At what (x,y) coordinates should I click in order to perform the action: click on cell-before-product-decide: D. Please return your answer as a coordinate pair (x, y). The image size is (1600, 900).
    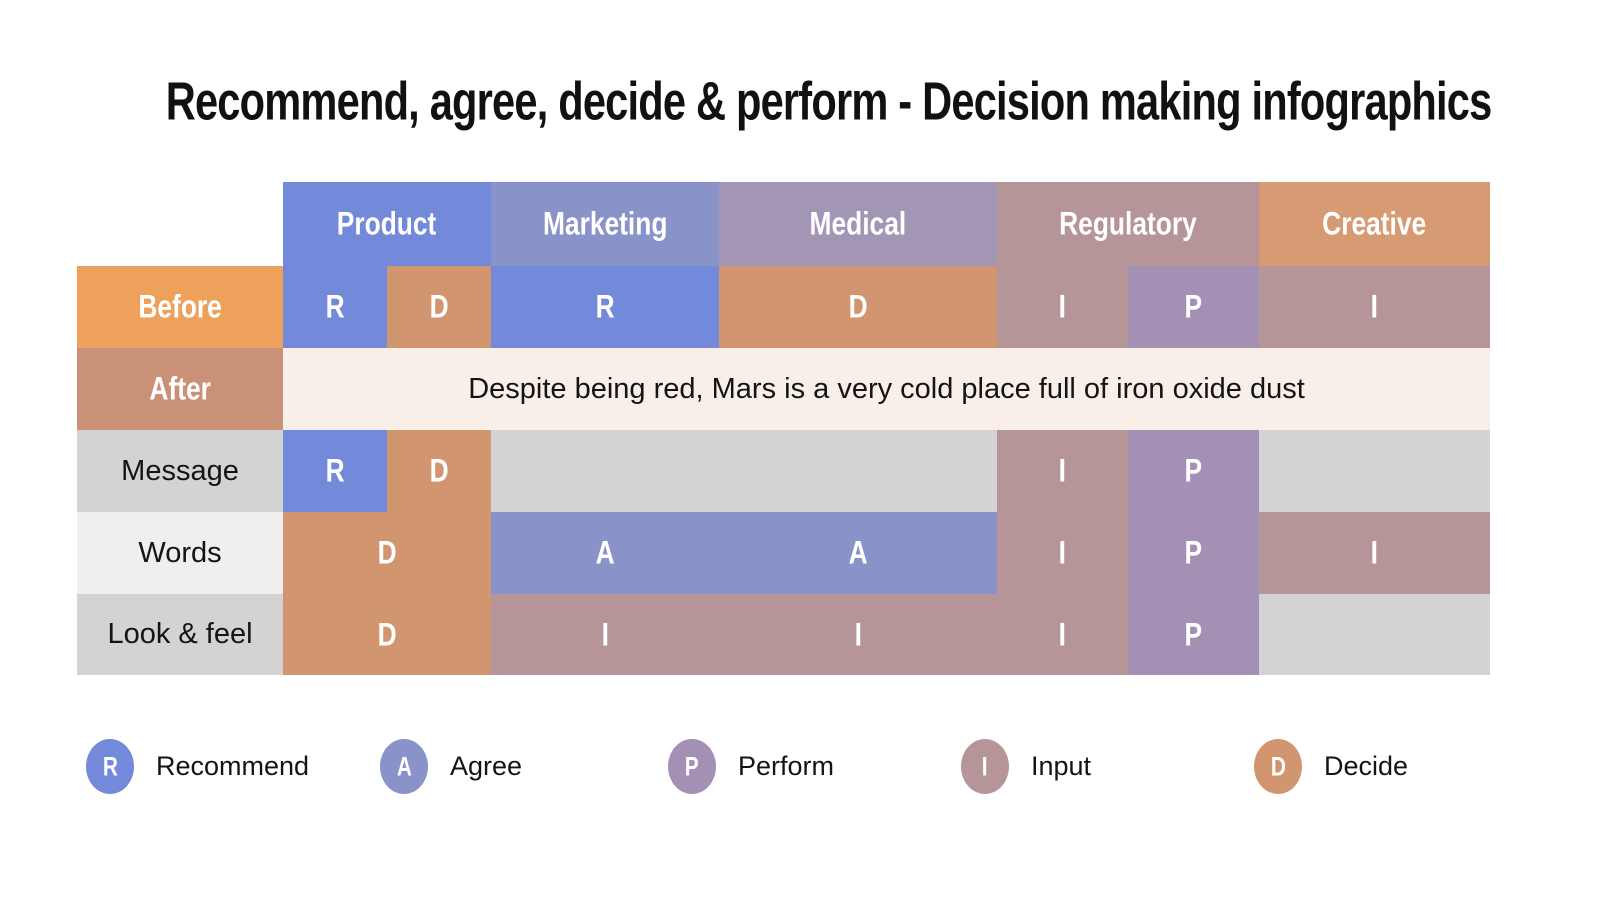
    Looking at the image, I should click on (439, 307).